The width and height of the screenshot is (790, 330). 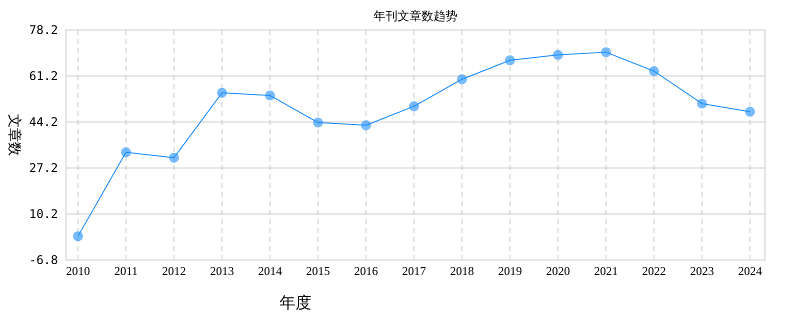 I want to click on y-tick-label: 10.2, so click(x=43, y=214).